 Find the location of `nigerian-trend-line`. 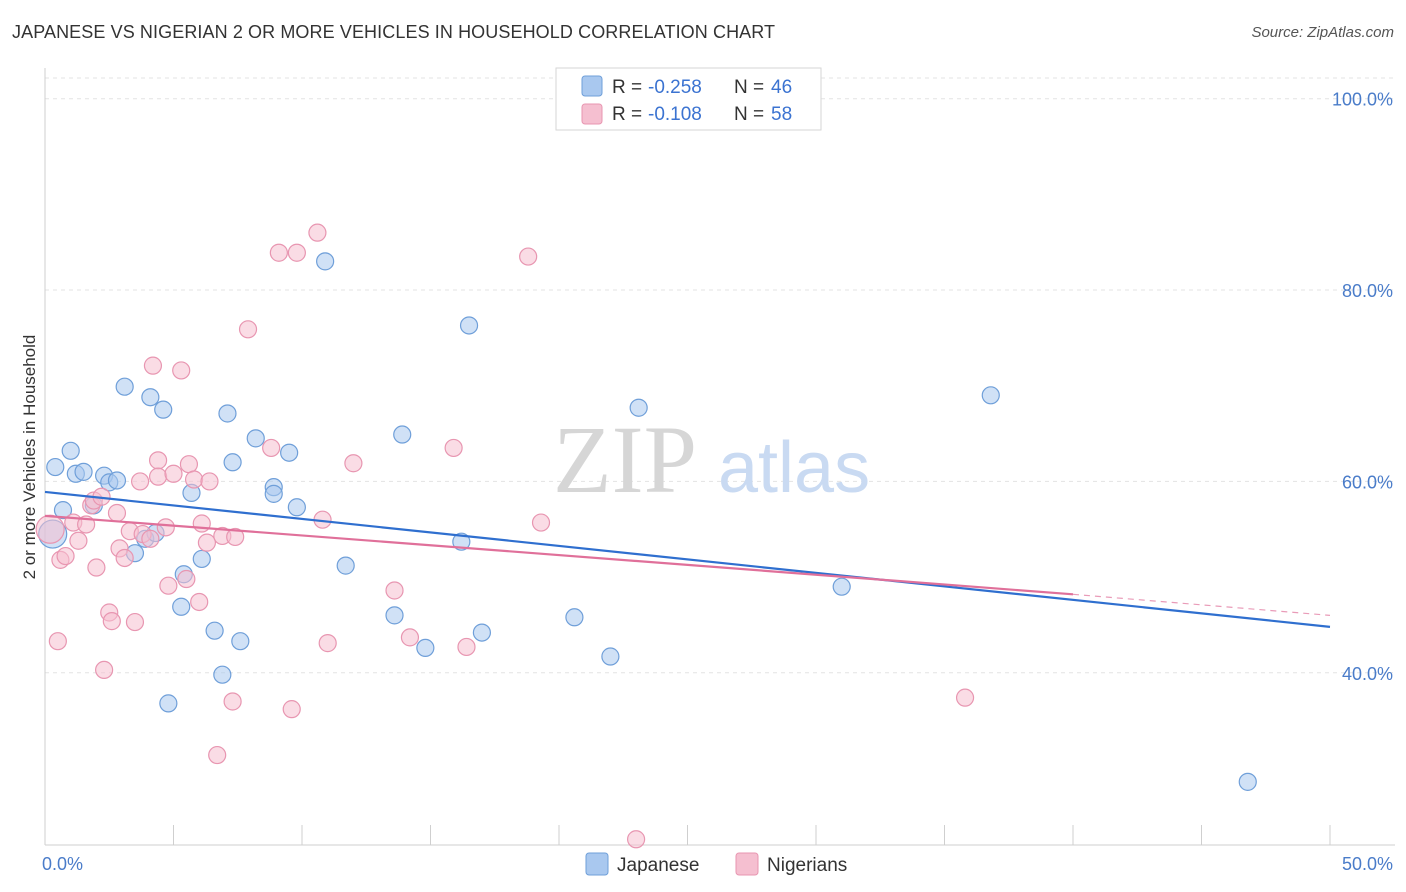

nigerian-trend-line is located at coordinates (559, 555).